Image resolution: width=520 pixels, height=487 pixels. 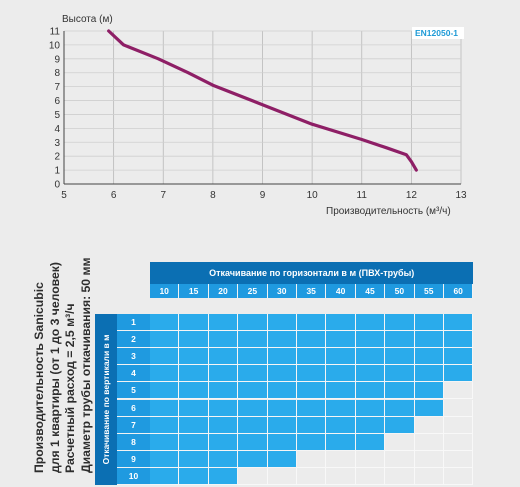 I want to click on x-axis-label: Производительность (м³/ч), so click(x=388, y=211).